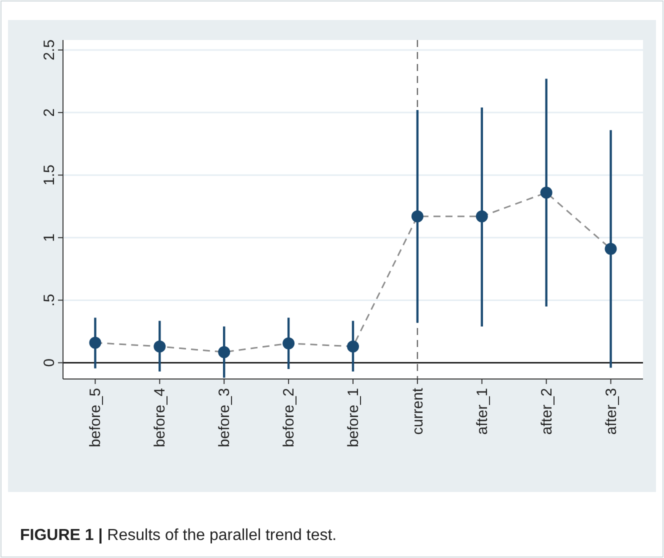 The image size is (664, 558). I want to click on y-tick-label: 2.5, so click(49, 50).